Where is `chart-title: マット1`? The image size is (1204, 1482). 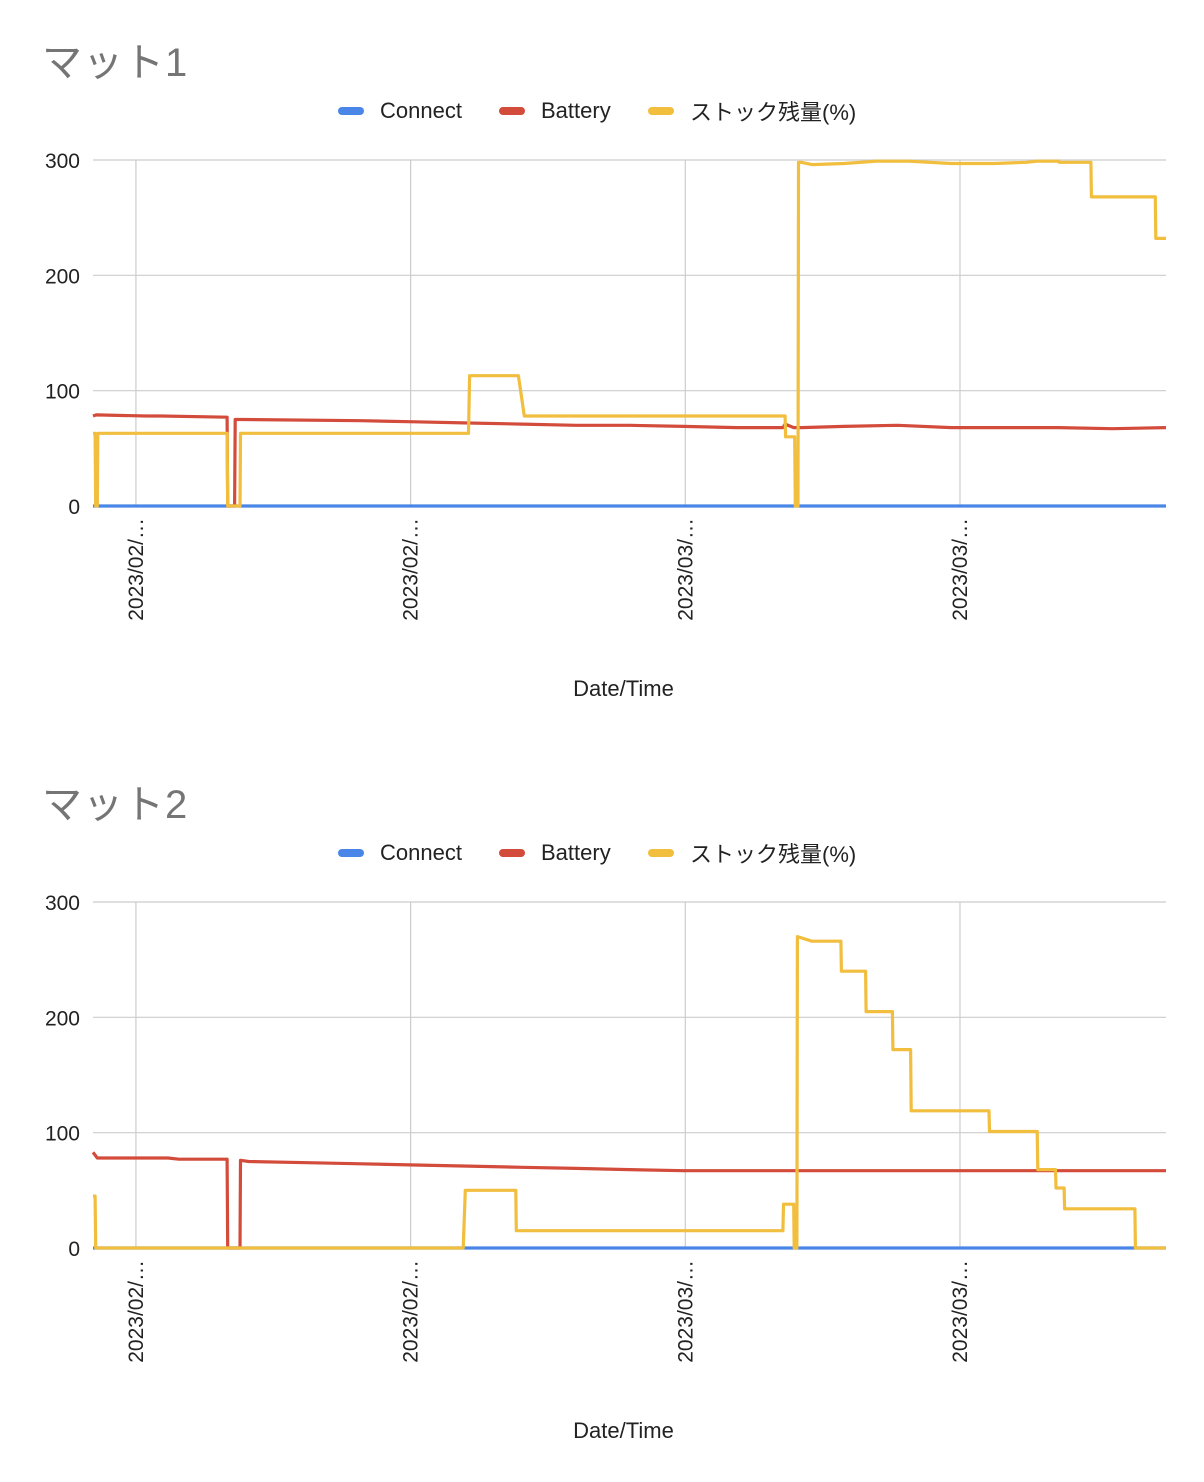 chart-title: マット1 is located at coordinates (115, 63).